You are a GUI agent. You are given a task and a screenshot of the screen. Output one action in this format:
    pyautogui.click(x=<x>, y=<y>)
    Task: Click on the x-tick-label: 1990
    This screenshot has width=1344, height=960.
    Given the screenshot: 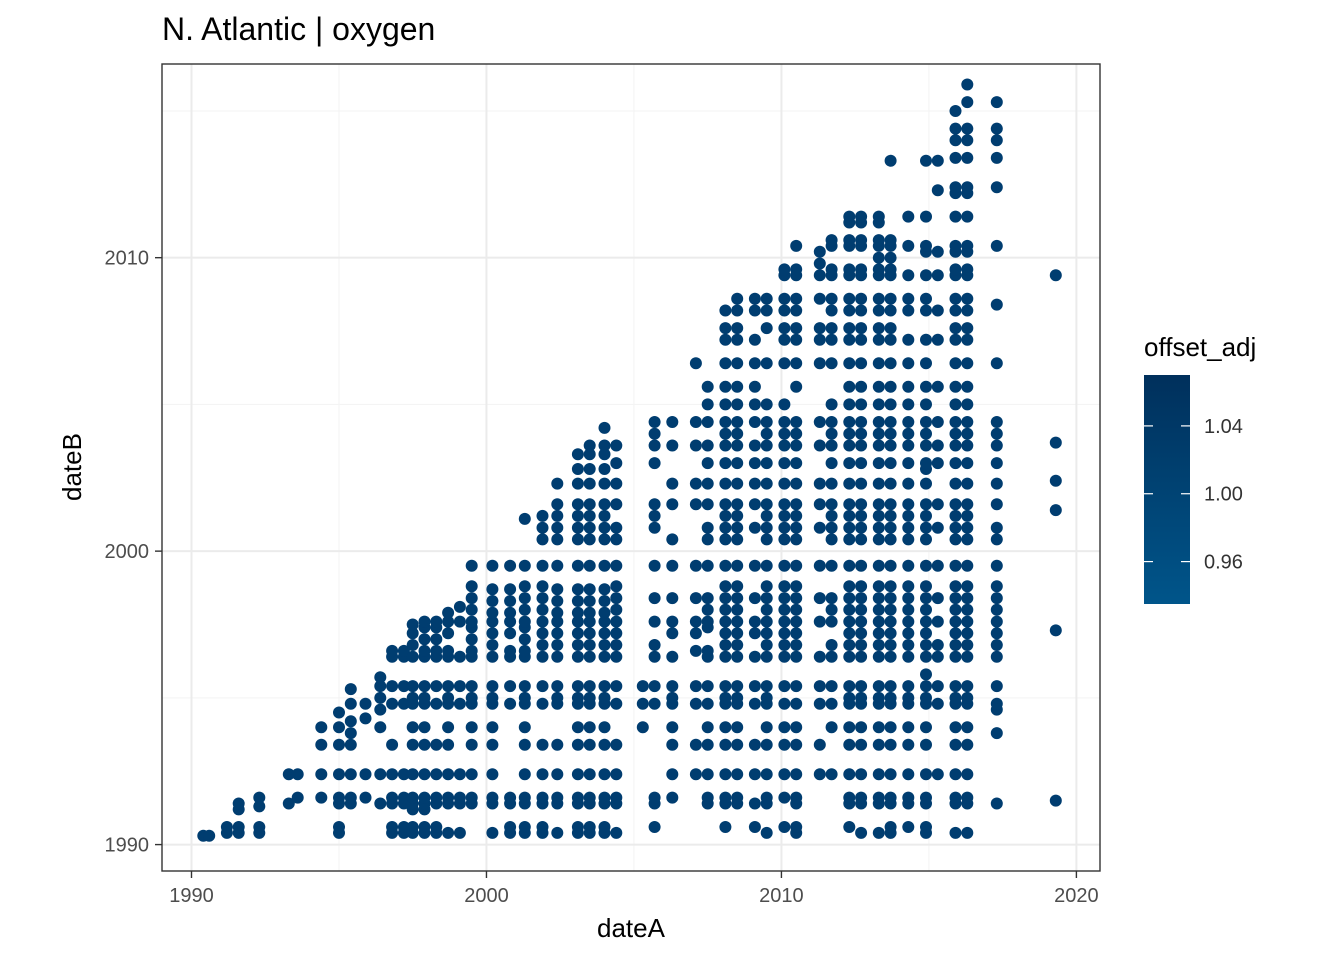 What is the action you would take?
    pyautogui.click(x=191, y=896)
    